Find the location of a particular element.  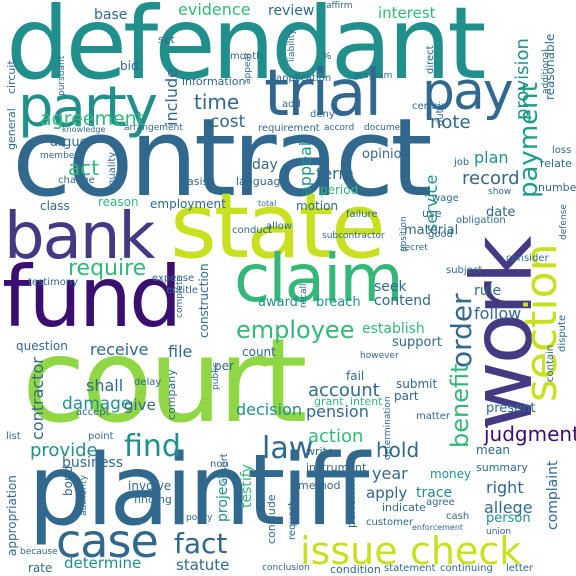

word-general: general is located at coordinates (11, 129).